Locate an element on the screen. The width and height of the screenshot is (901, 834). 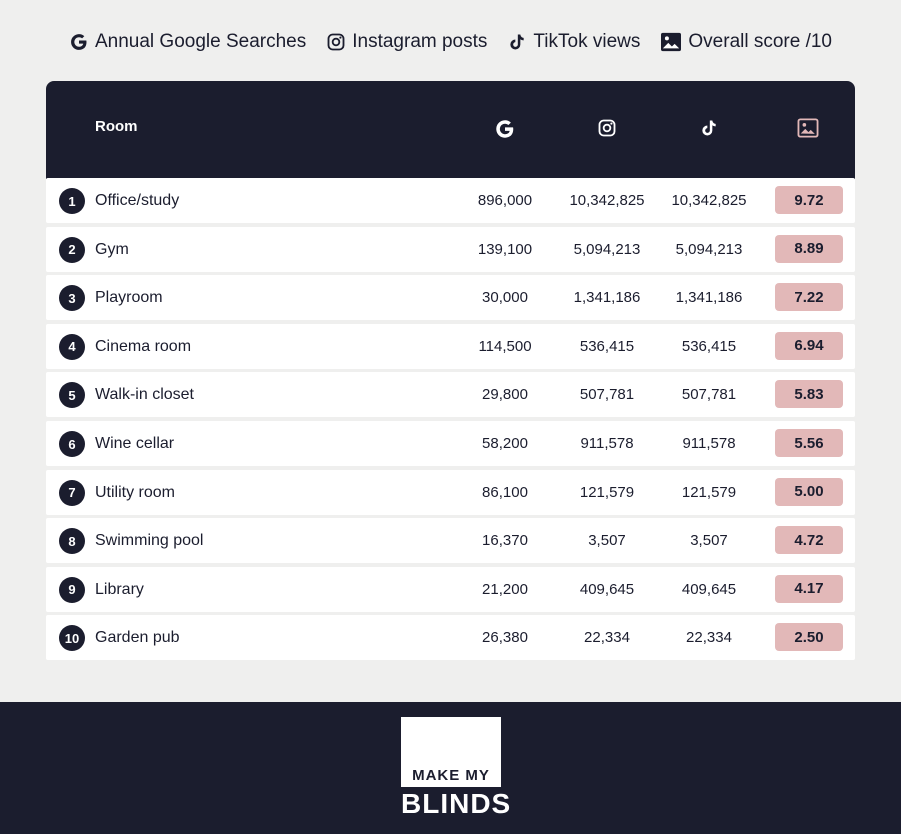
logo: MAKE MY is located at coordinates (451, 752).